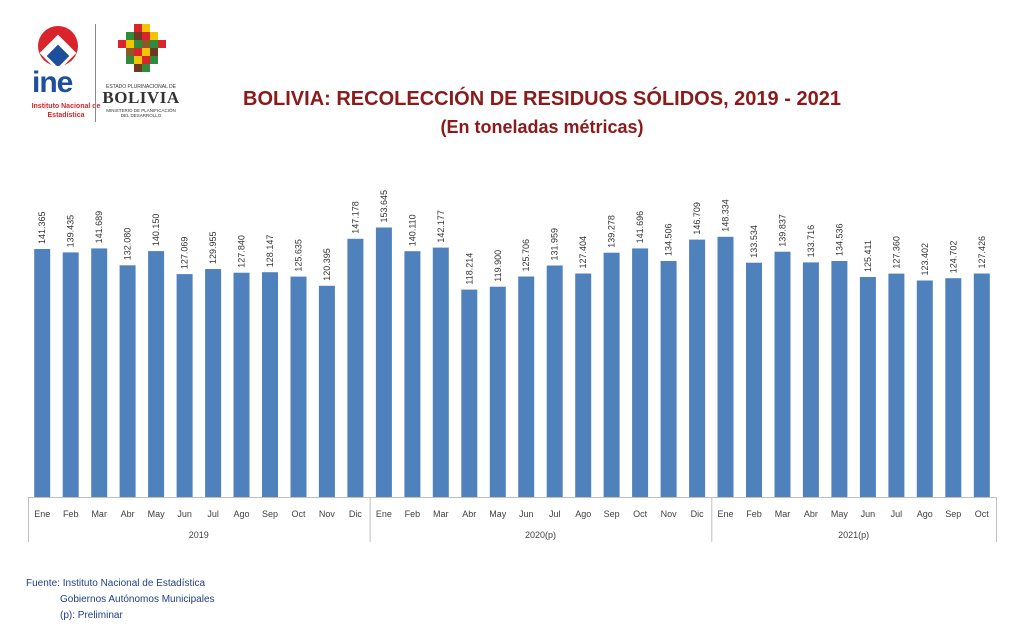 This screenshot has width=1024, height=633. I want to click on data-label: 131.959, so click(555, 244).